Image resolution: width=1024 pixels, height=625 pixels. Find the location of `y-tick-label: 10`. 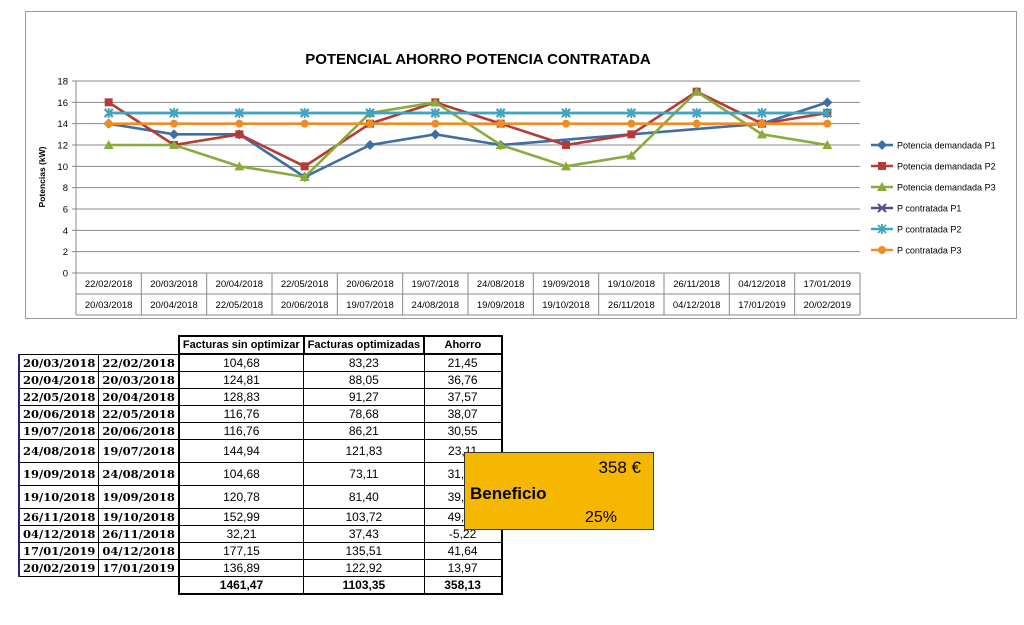

y-tick-label: 10 is located at coordinates (62, 167).